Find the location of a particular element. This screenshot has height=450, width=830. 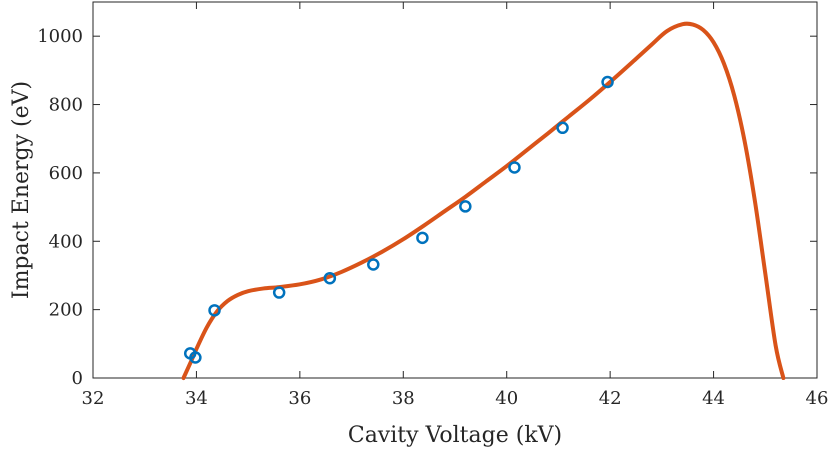

x-tick-label: 42 is located at coordinates (610, 398).